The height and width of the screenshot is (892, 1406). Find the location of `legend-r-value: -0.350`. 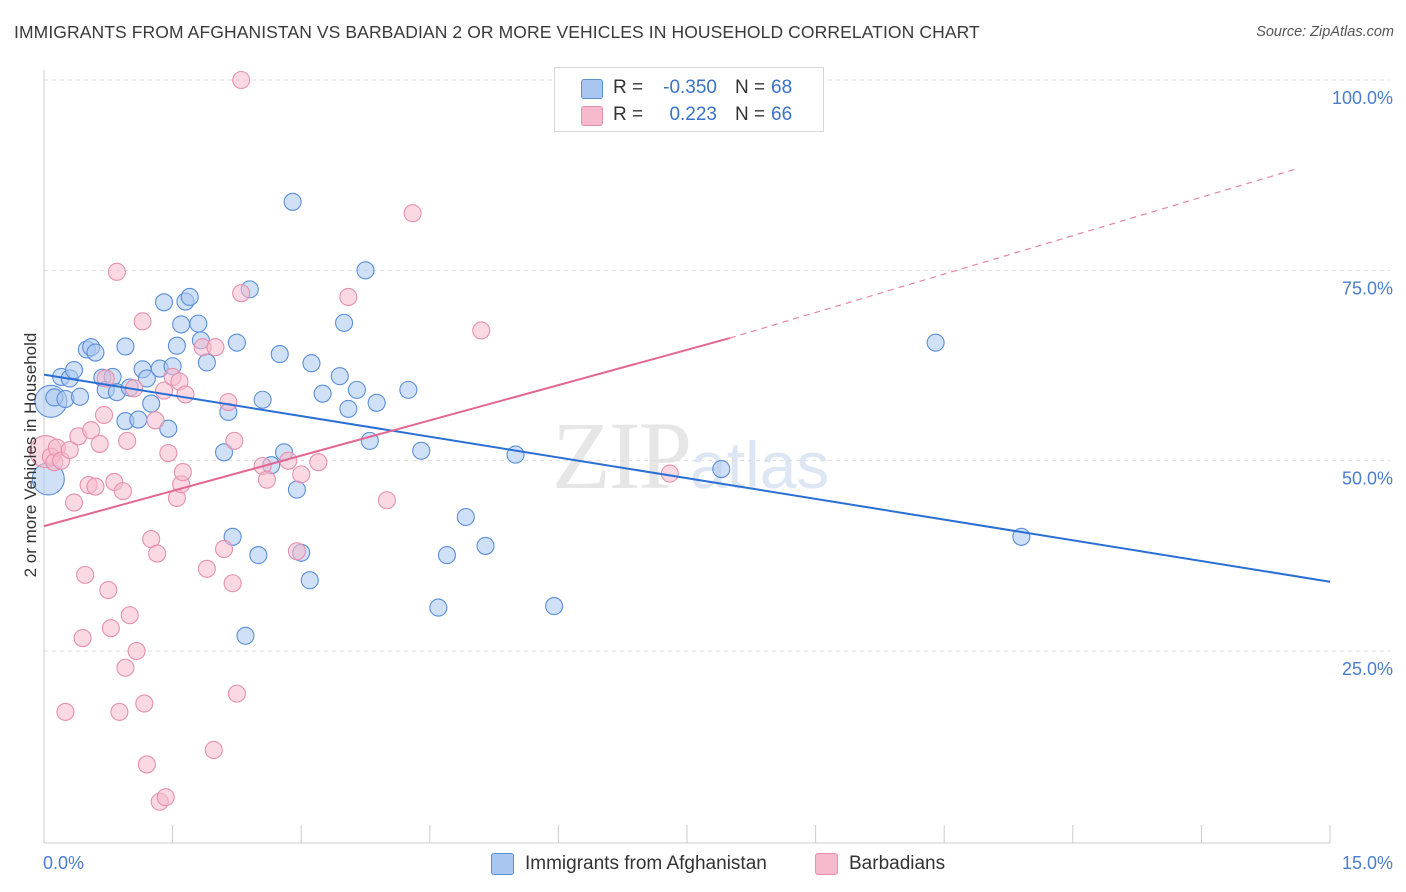

legend-r-value: -0.350 is located at coordinates (690, 87).